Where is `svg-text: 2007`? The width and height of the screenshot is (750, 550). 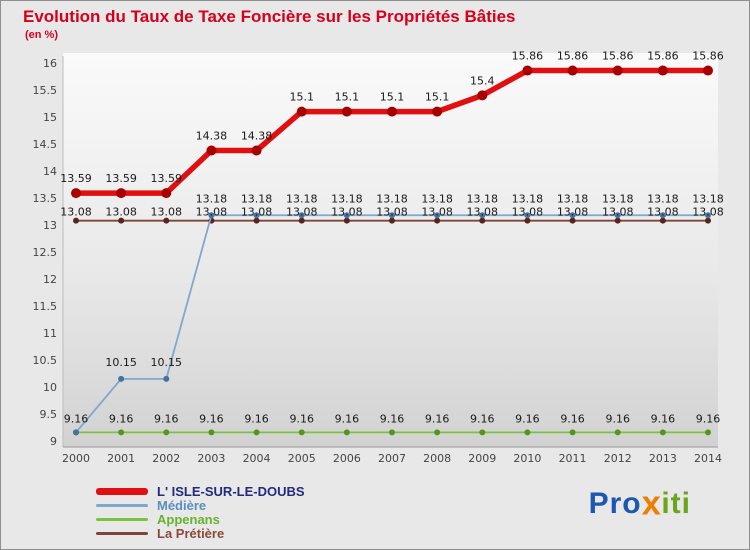
svg-text: 2007 is located at coordinates (392, 458).